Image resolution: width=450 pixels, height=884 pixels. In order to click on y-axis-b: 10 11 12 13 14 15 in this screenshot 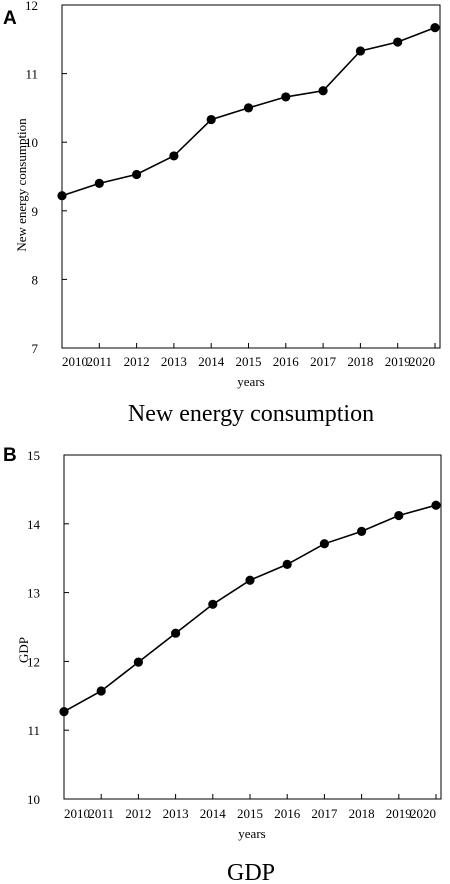, I will do `click(48, 627)`.